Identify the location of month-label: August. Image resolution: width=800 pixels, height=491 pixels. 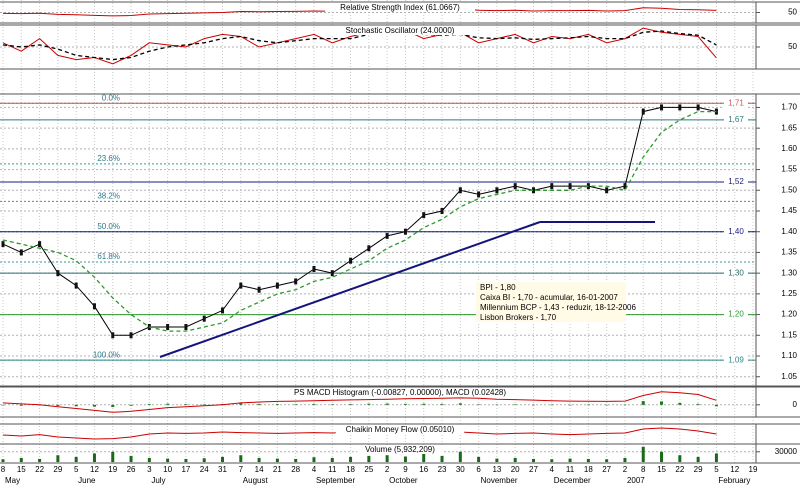
(256, 480).